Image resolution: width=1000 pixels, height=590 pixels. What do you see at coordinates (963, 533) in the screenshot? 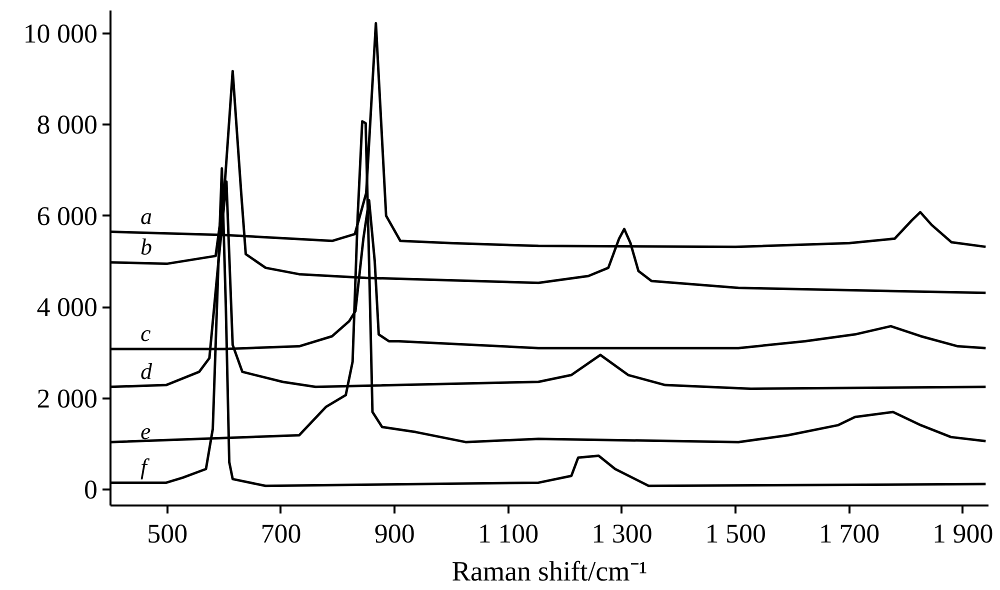
I see `x-tick-label: 1 900` at bounding box center [963, 533].